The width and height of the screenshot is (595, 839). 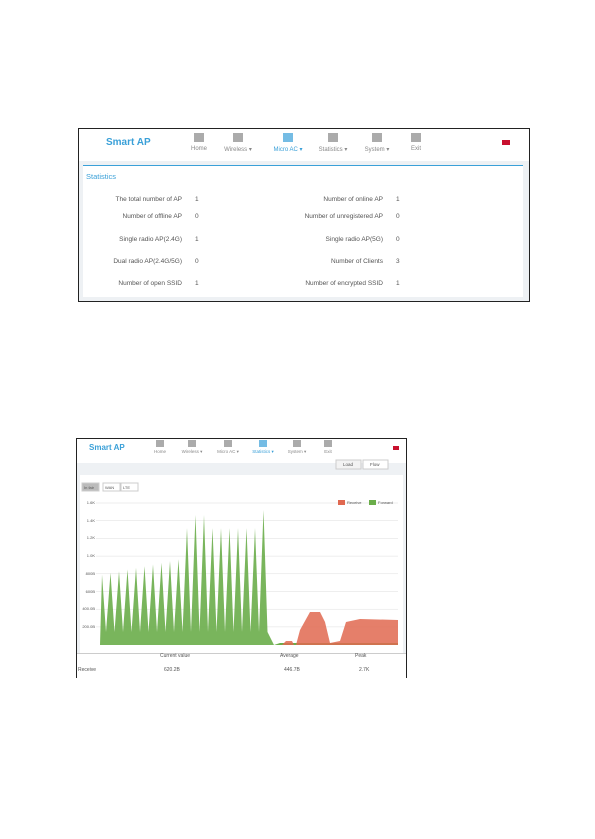 What do you see at coordinates (303, 231) in the screenshot?
I see `panel` at bounding box center [303, 231].